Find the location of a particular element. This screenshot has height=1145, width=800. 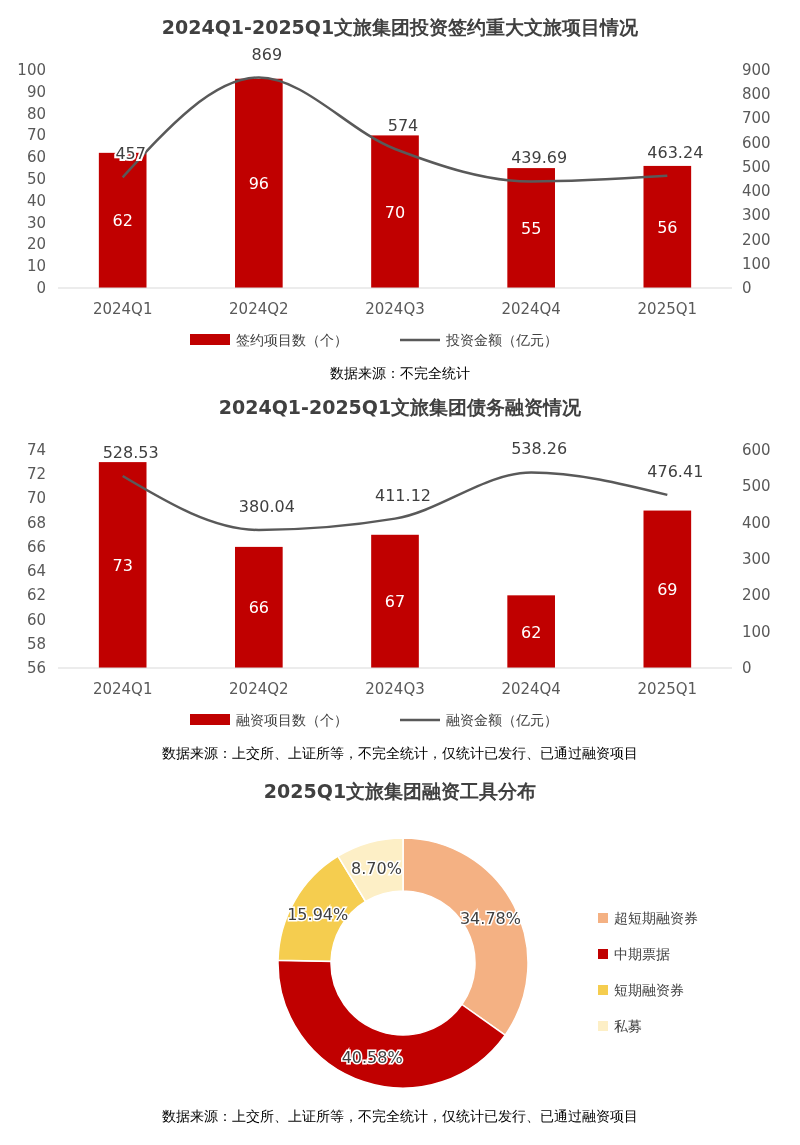

y-tick-label: 56 is located at coordinates (36, 668).